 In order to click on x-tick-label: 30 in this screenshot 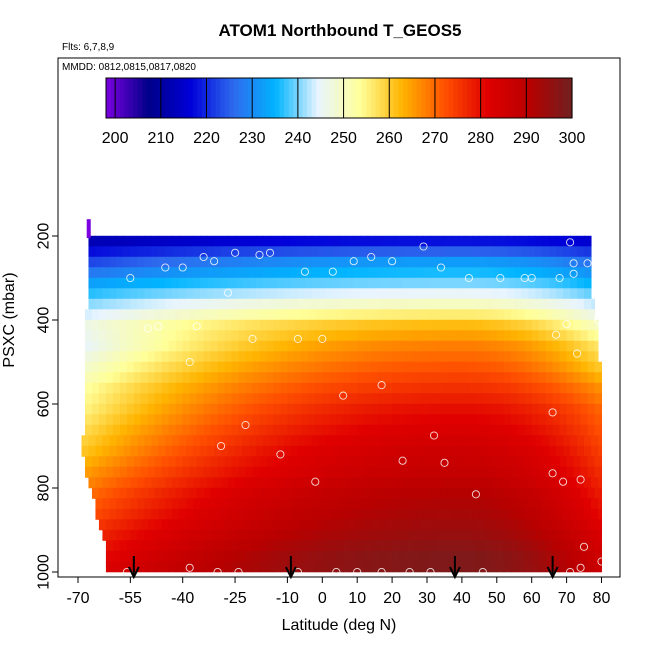, I will do `click(427, 598)`.